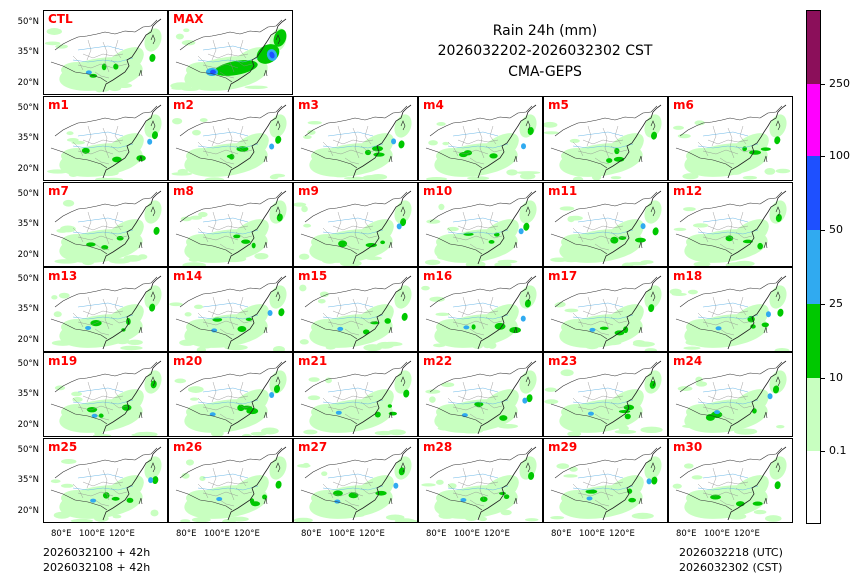  Describe the element at coordinates (308, 105) in the screenshot. I see `member-label: m3` at that location.